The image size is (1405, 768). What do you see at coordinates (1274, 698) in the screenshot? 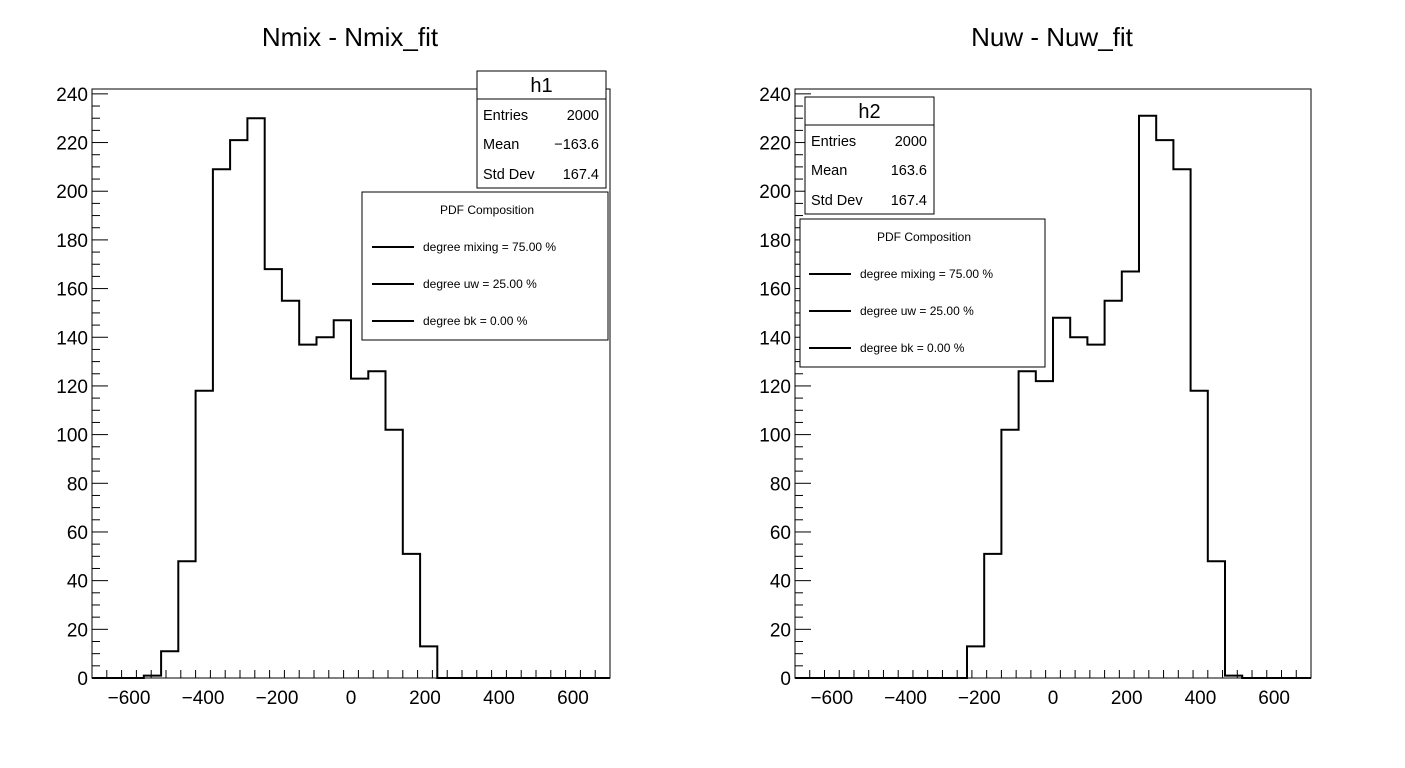
I see `x-tick-label: 600` at bounding box center [1274, 698].